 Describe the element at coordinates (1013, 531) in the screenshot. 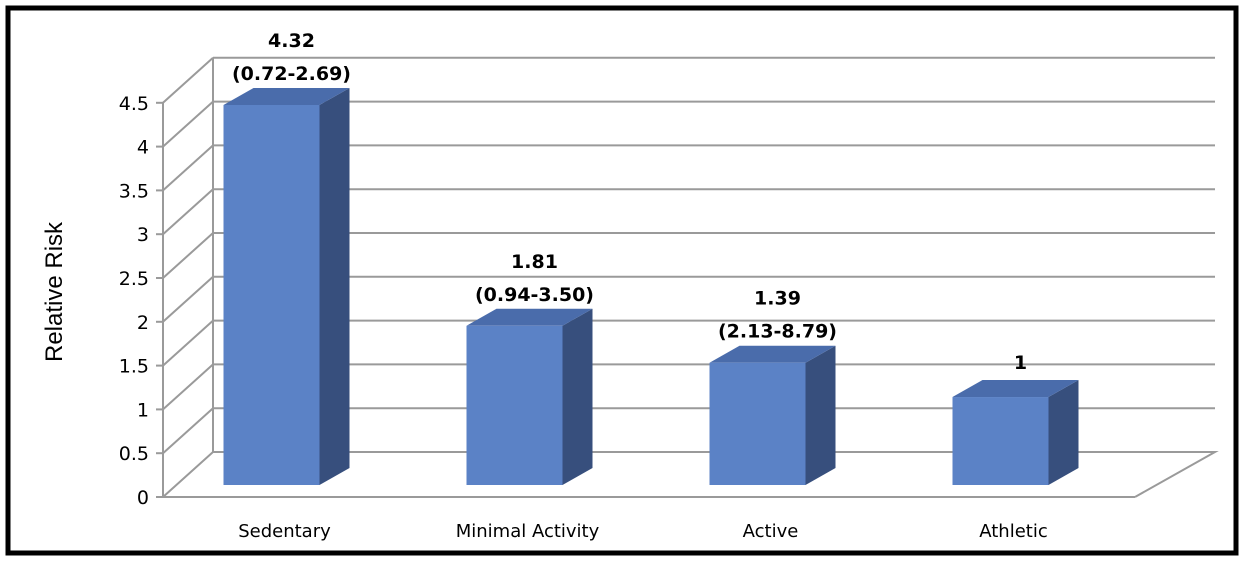

I see `x-category-label: Athletic` at that location.